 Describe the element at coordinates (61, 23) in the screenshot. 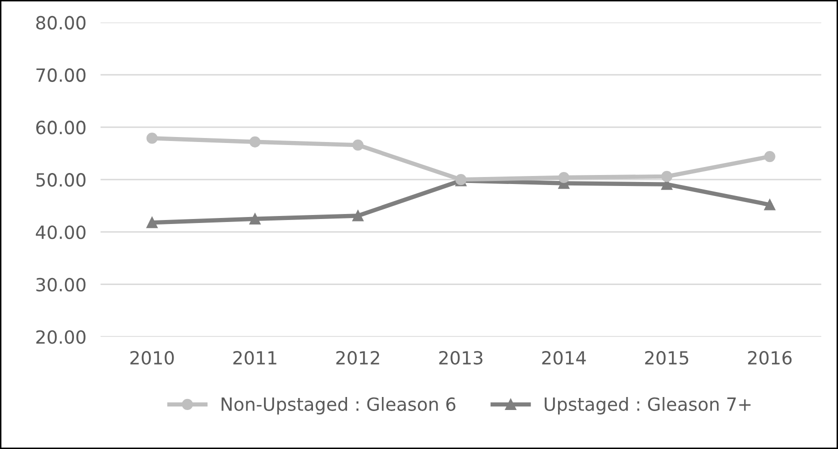

I see `y-tick-label: 80.00` at that location.